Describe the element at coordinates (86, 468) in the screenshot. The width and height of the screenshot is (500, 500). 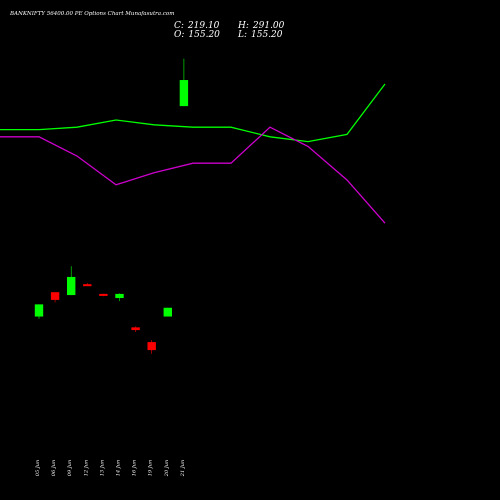
I see `x-tick-label: 12 Jun` at that location.